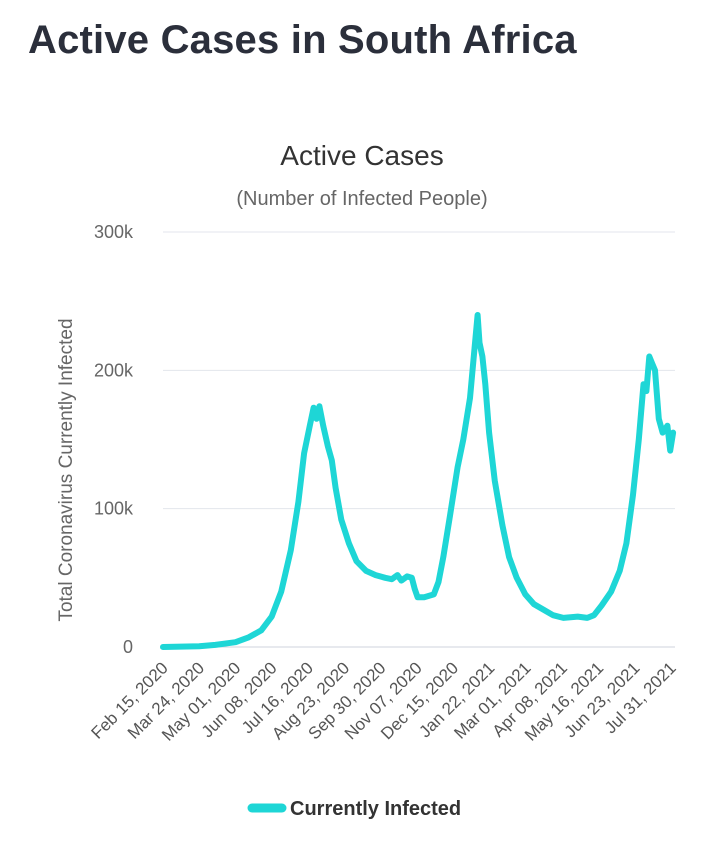 This screenshot has width=720, height=841. Describe the element at coordinates (114, 509) in the screenshot. I see `y-tick-label: 100k` at that location.